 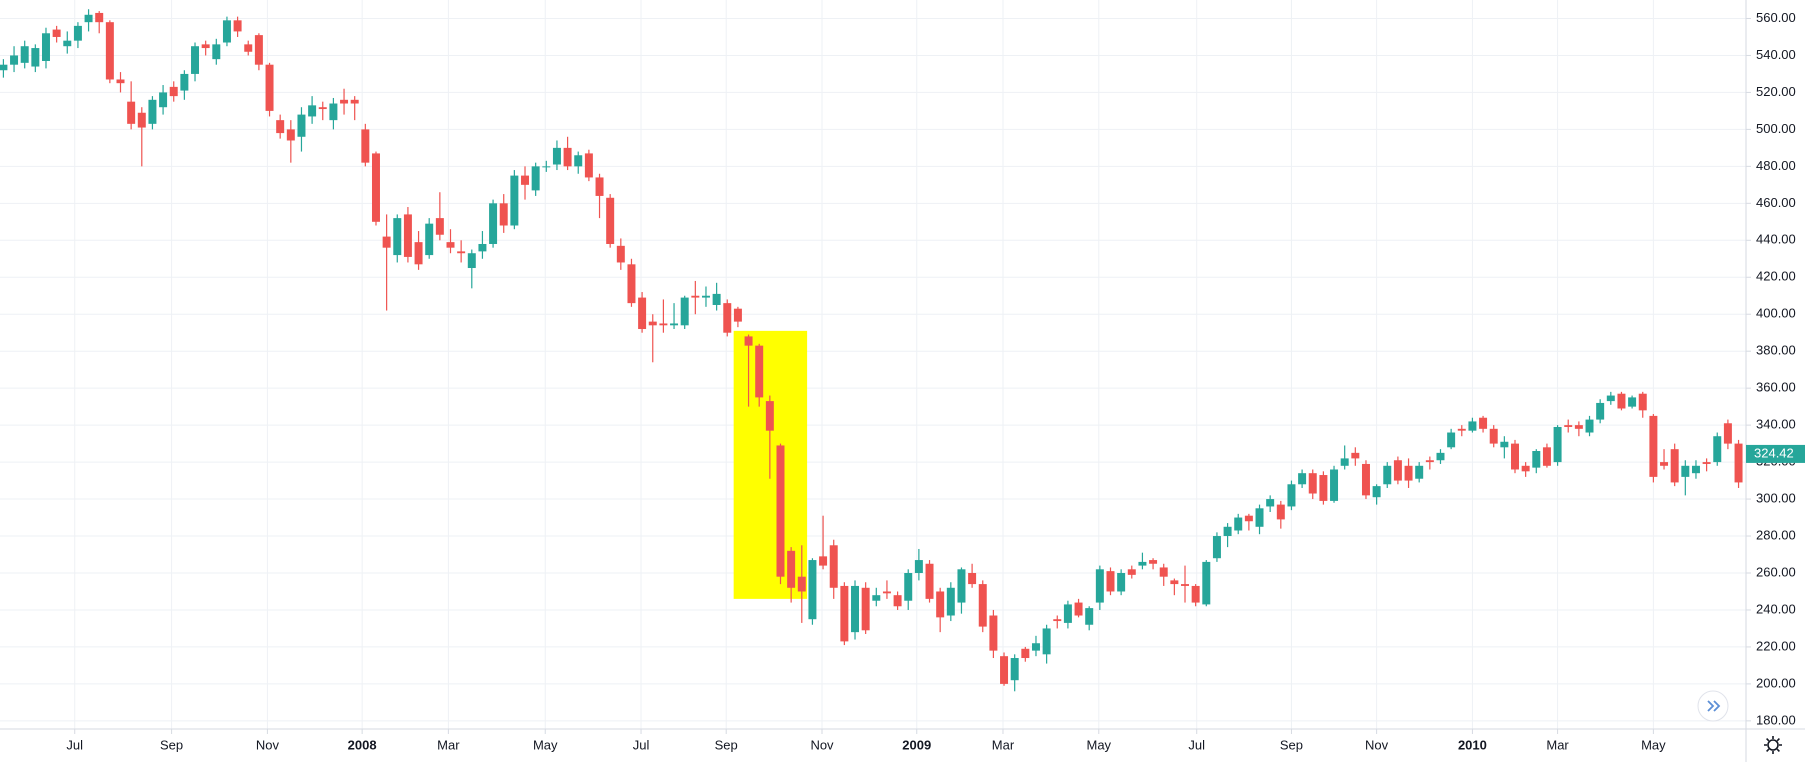 I want to click on scroll-button, so click(x=1713, y=706).